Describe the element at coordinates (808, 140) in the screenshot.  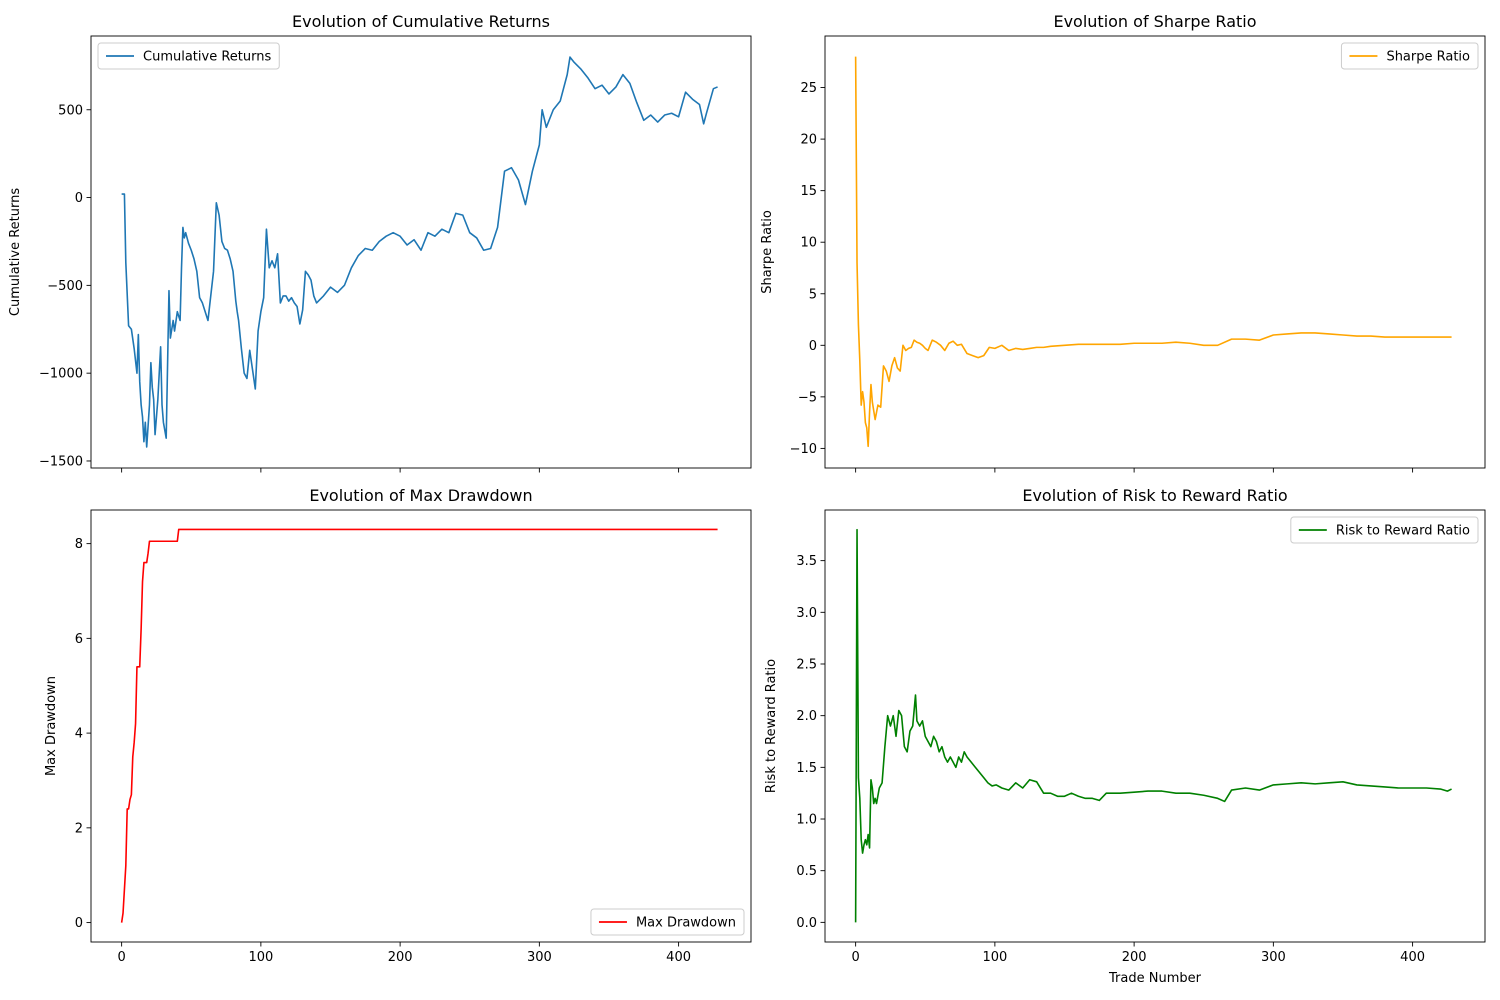
I see `y-tick-label: 20` at that location.